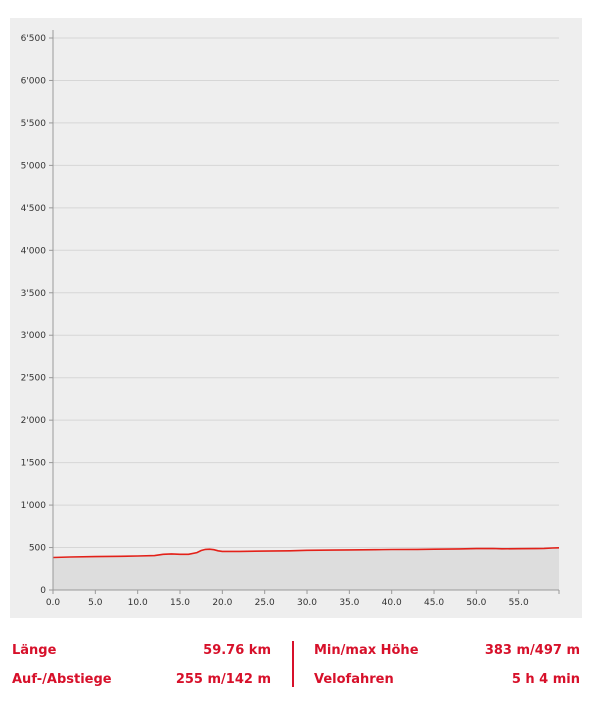 Image resolution: width=594 pixels, height=708 pixels. Describe the element at coordinates (307, 603) in the screenshot. I see `x-tick-label: 30.0` at that location.